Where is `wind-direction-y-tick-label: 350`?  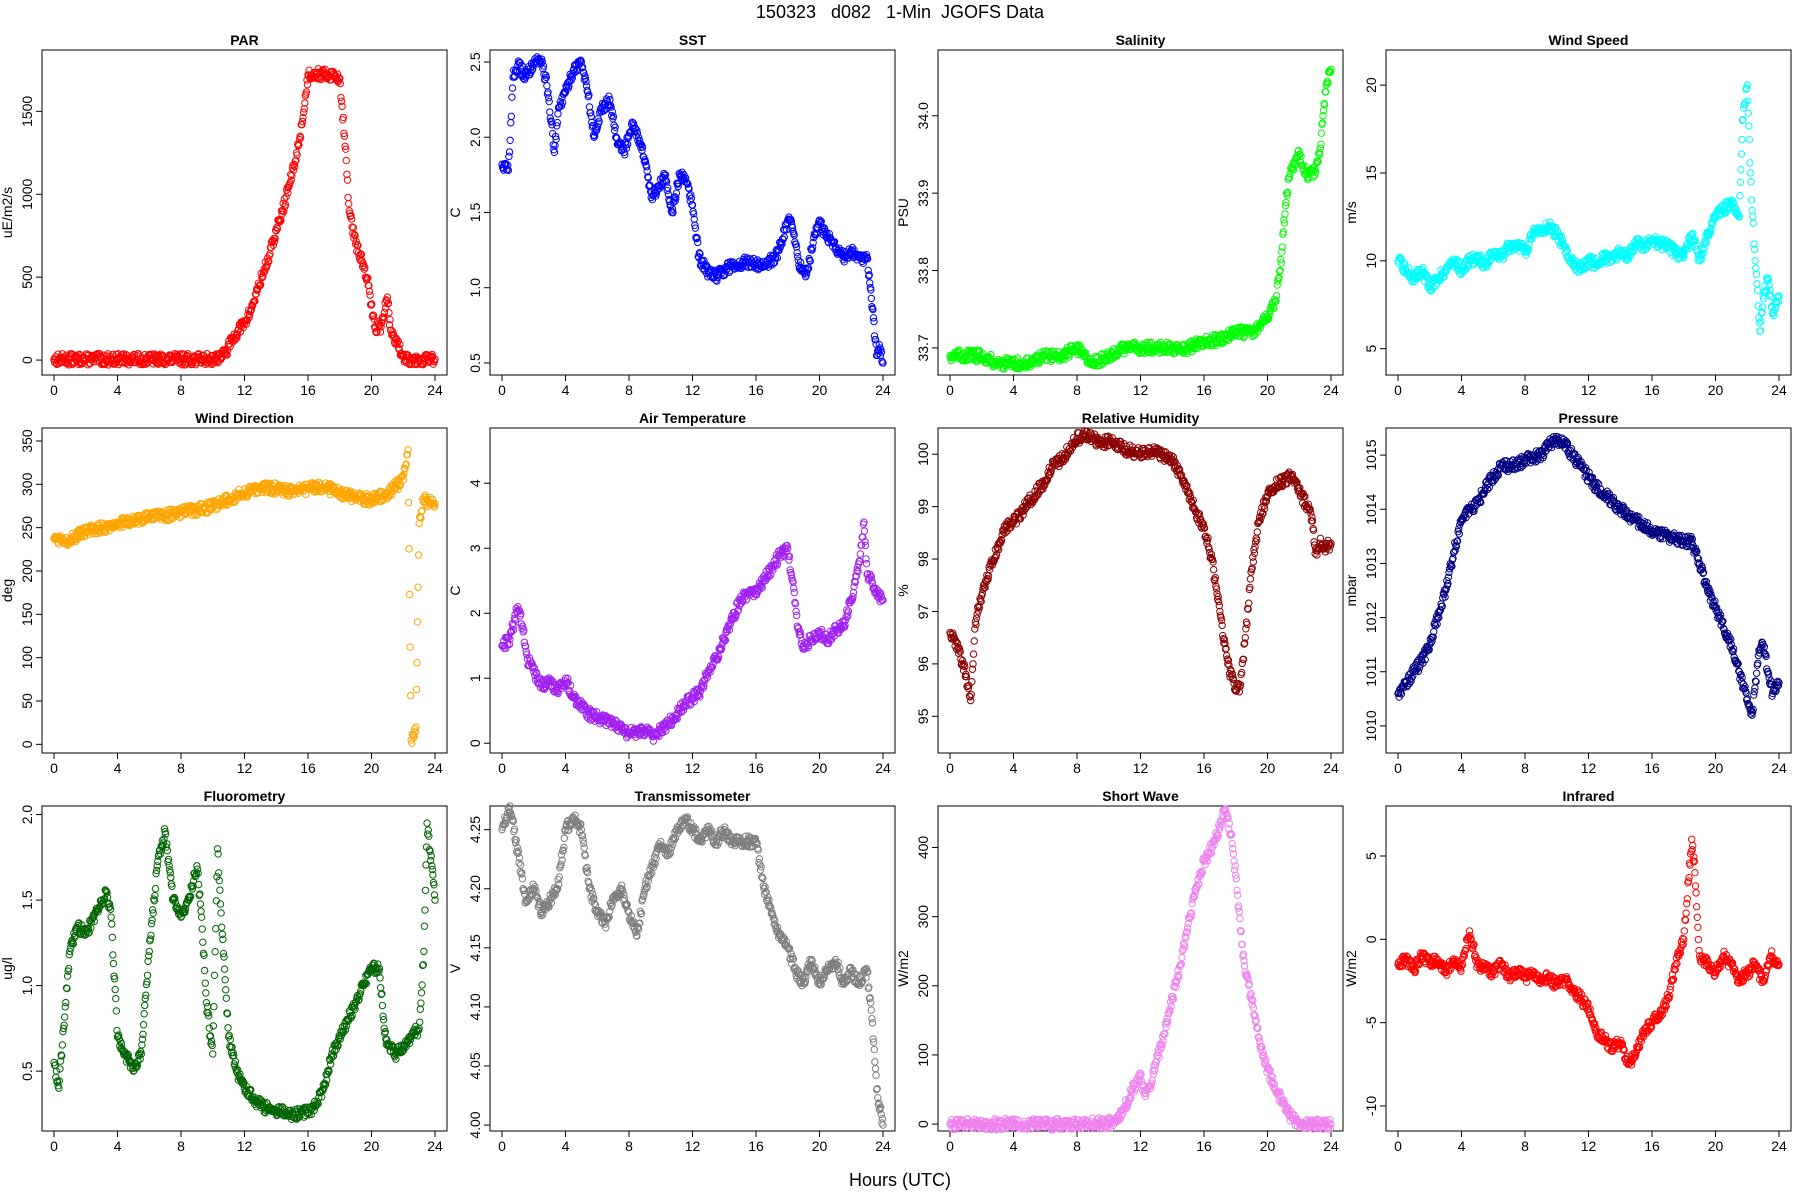 wind-direction-y-tick-label: 350 is located at coordinates (27, 441).